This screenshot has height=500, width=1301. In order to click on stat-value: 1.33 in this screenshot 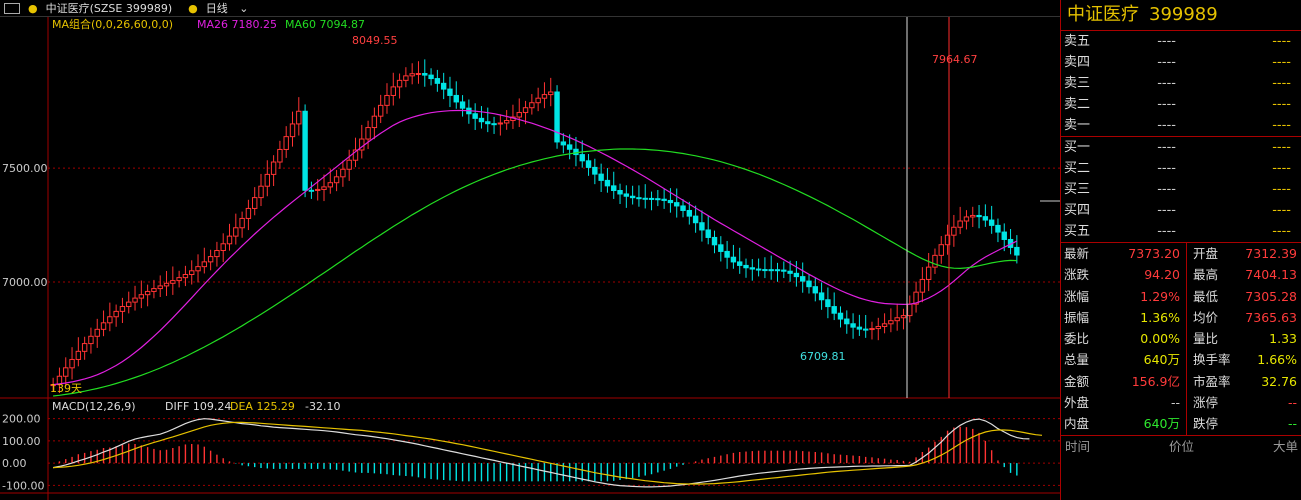, I will do `click(1283, 339)`.